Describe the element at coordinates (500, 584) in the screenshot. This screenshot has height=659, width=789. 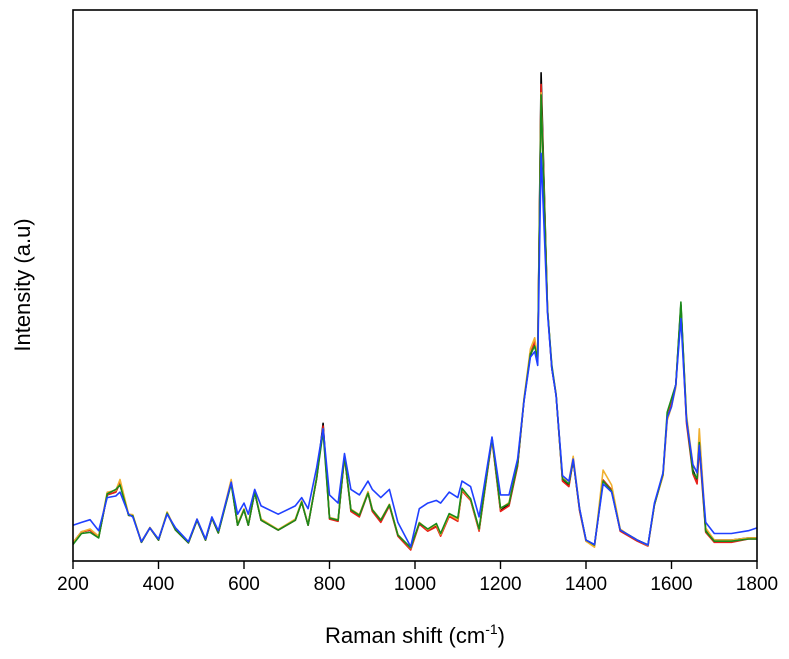
I see `x-tick-label: 1200` at that location.